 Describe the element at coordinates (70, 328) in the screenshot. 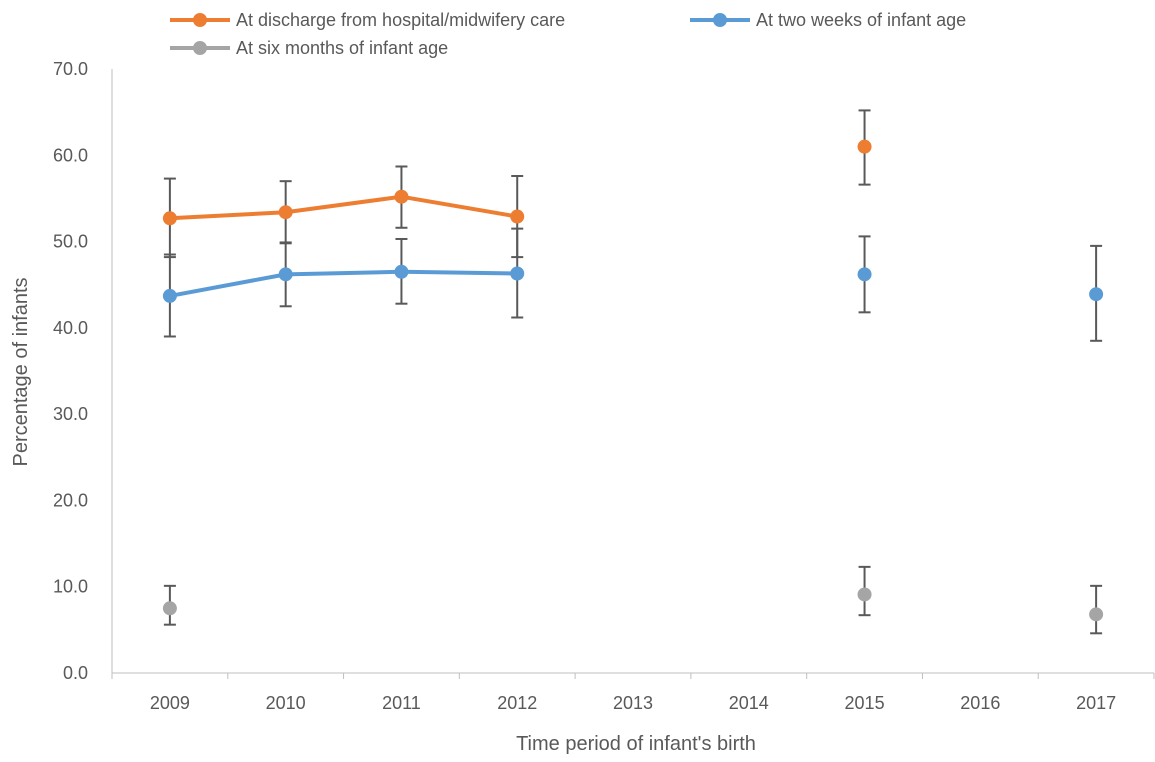

I see `y-tick-label: 40.0` at that location.